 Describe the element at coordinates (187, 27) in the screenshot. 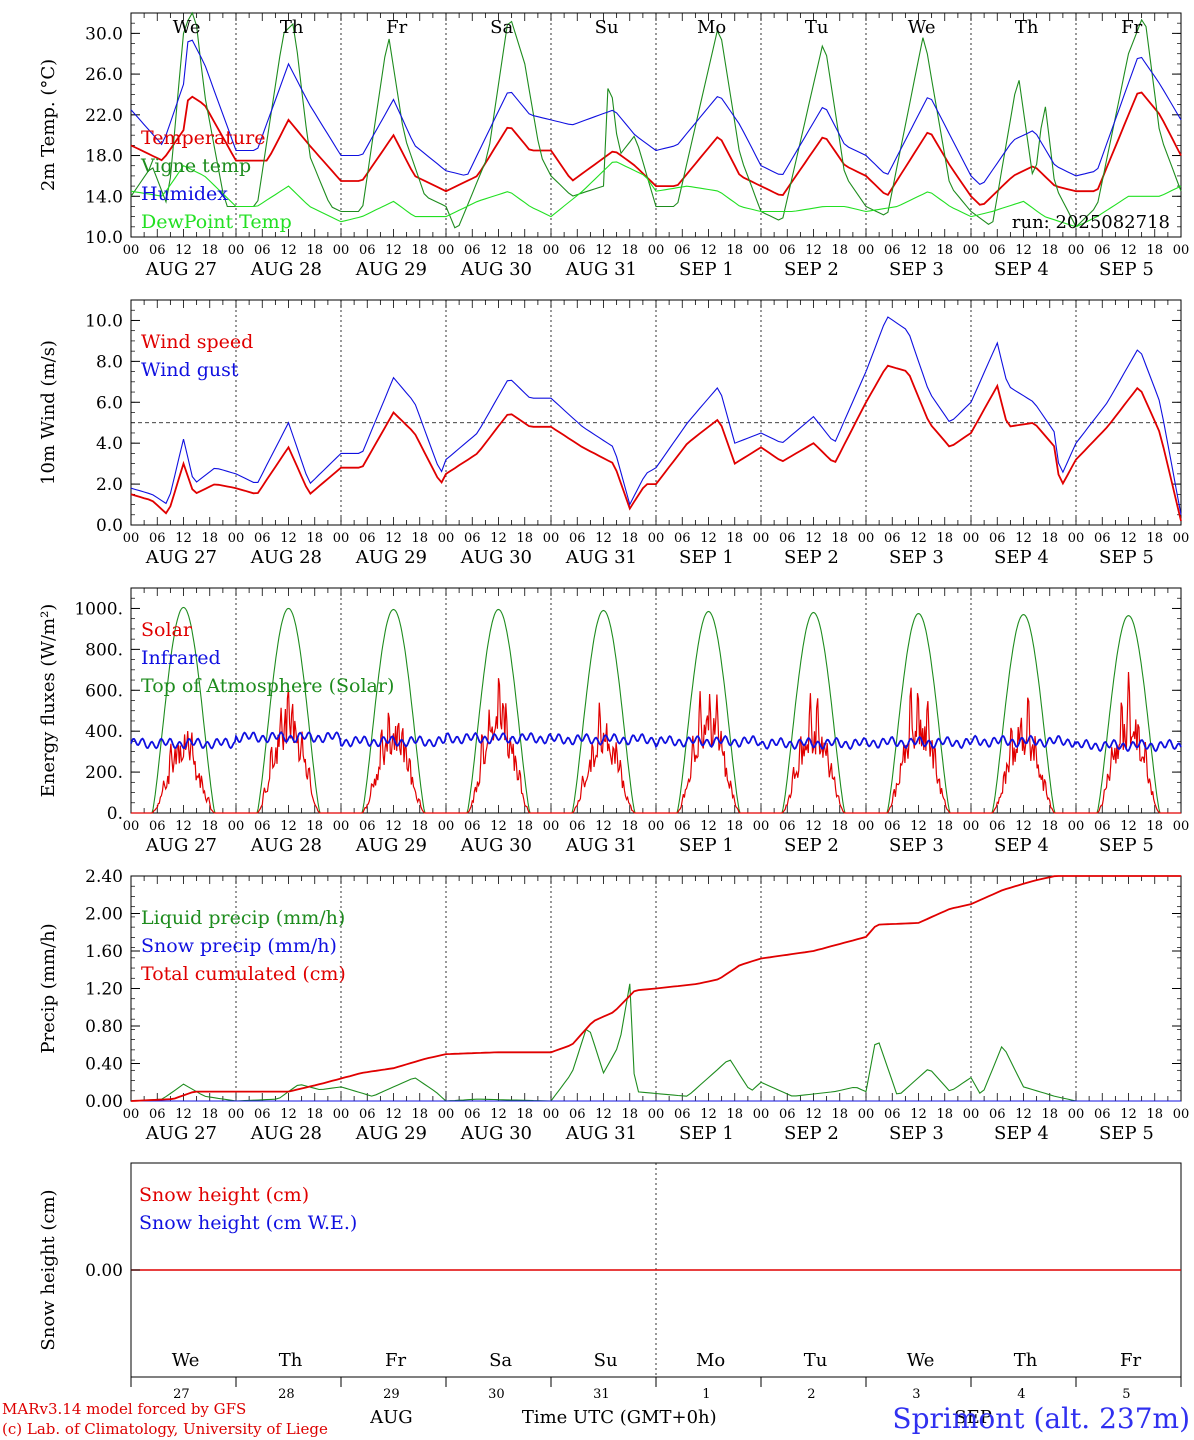

I see `weekday-label: We` at that location.